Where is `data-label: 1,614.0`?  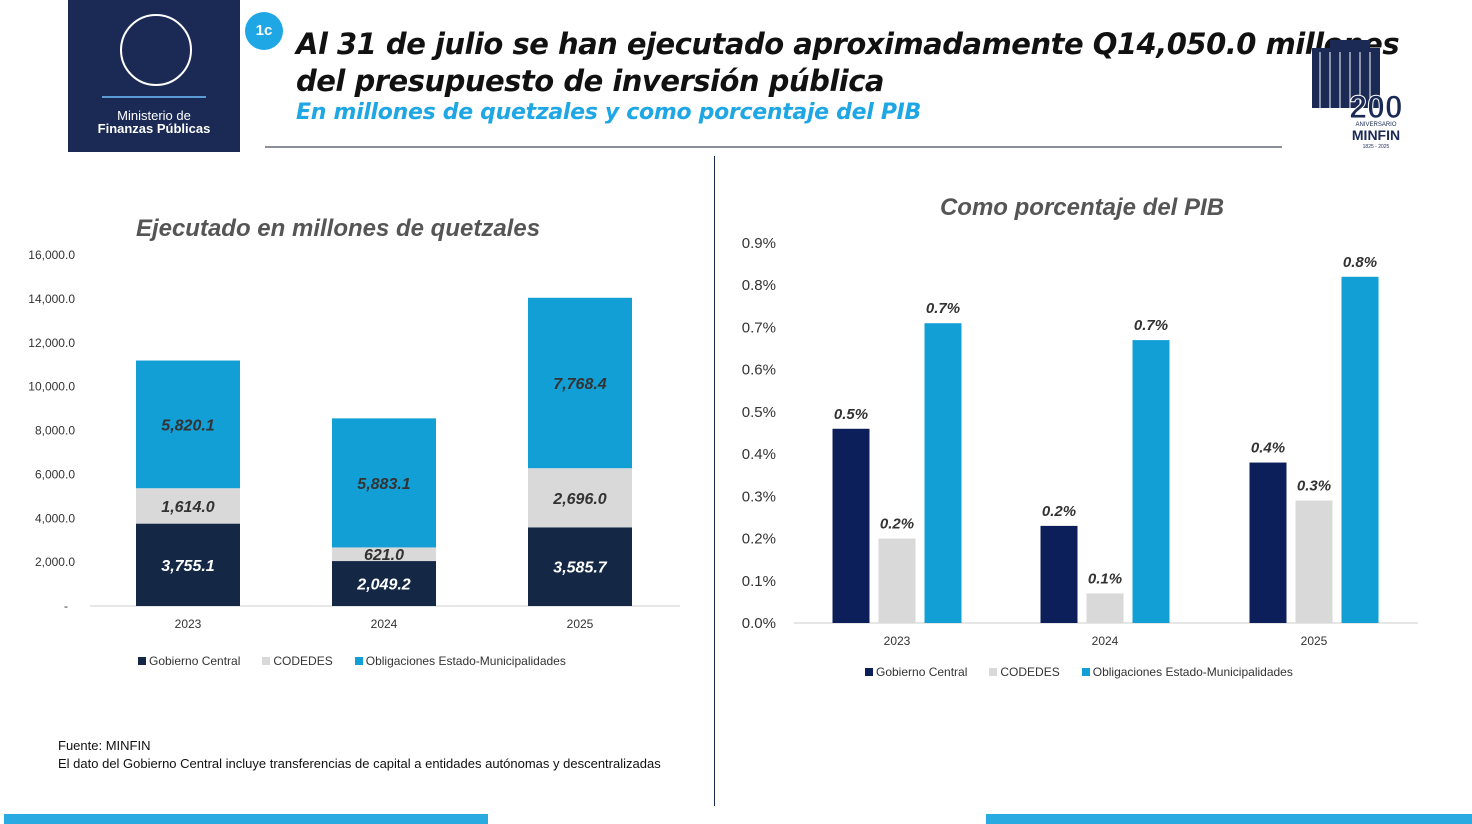
data-label: 1,614.0 is located at coordinates (187, 507).